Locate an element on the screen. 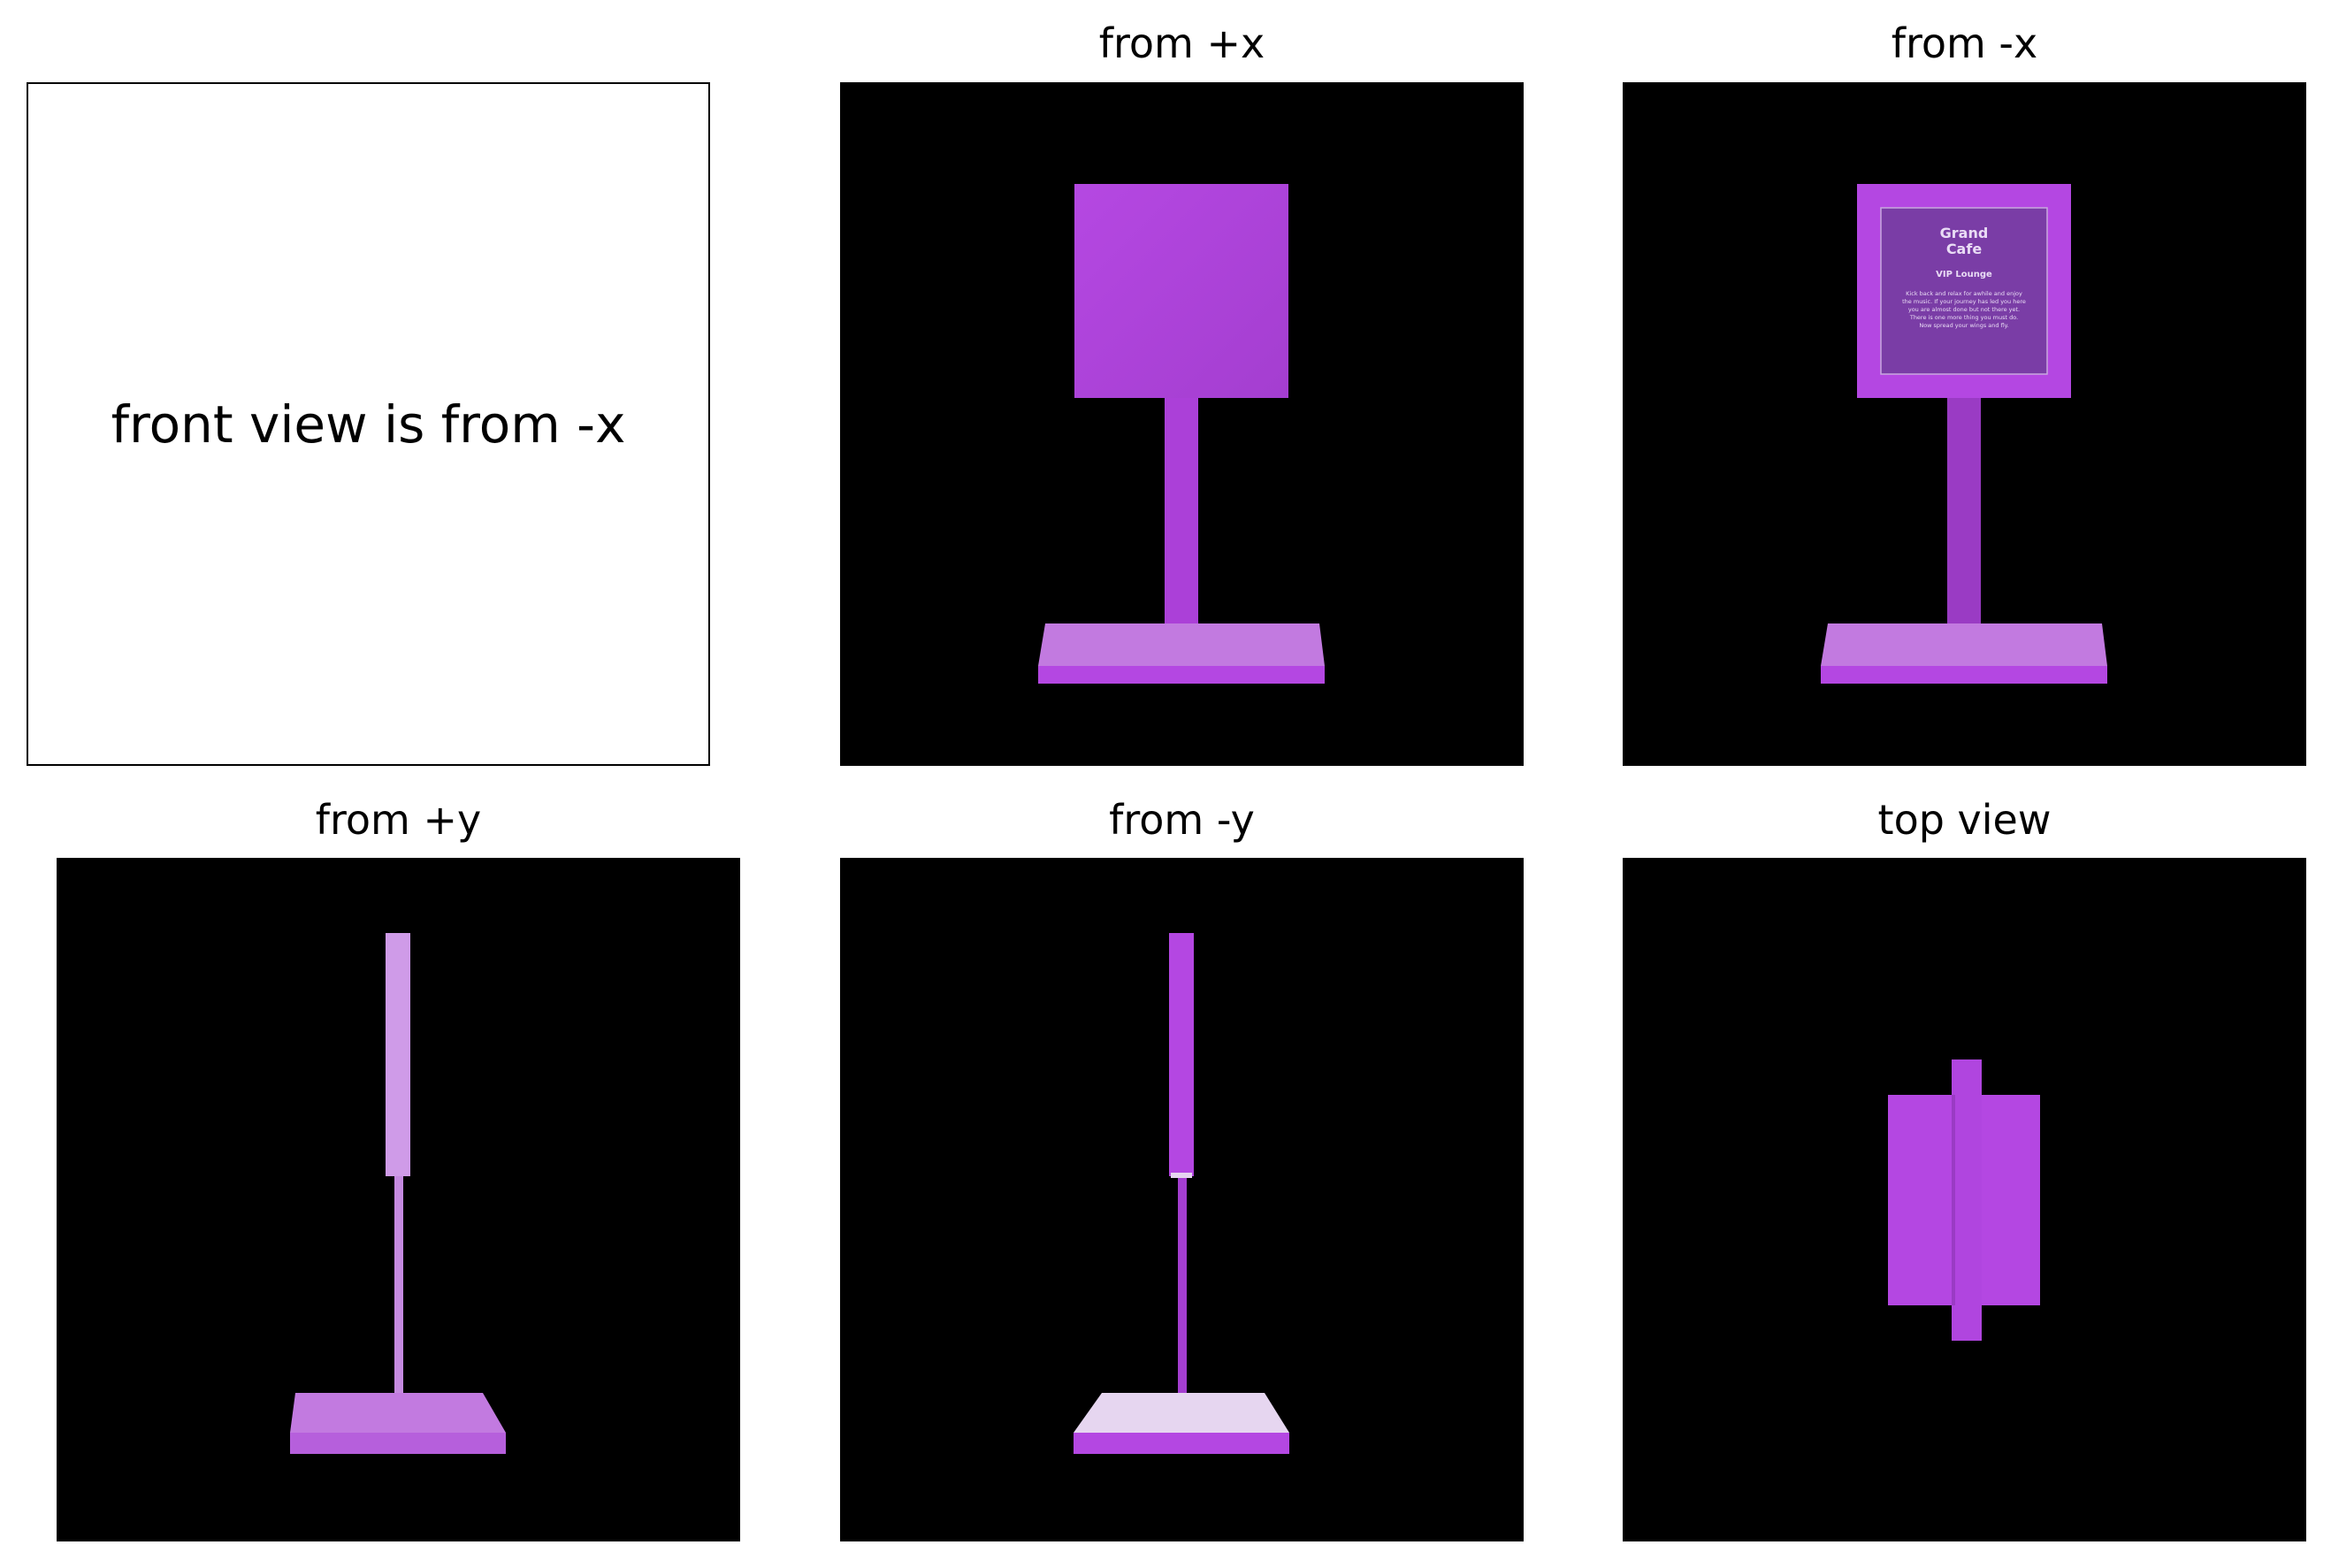 The height and width of the screenshot is (1568, 2331). view-top is located at coordinates (1964, 1199).